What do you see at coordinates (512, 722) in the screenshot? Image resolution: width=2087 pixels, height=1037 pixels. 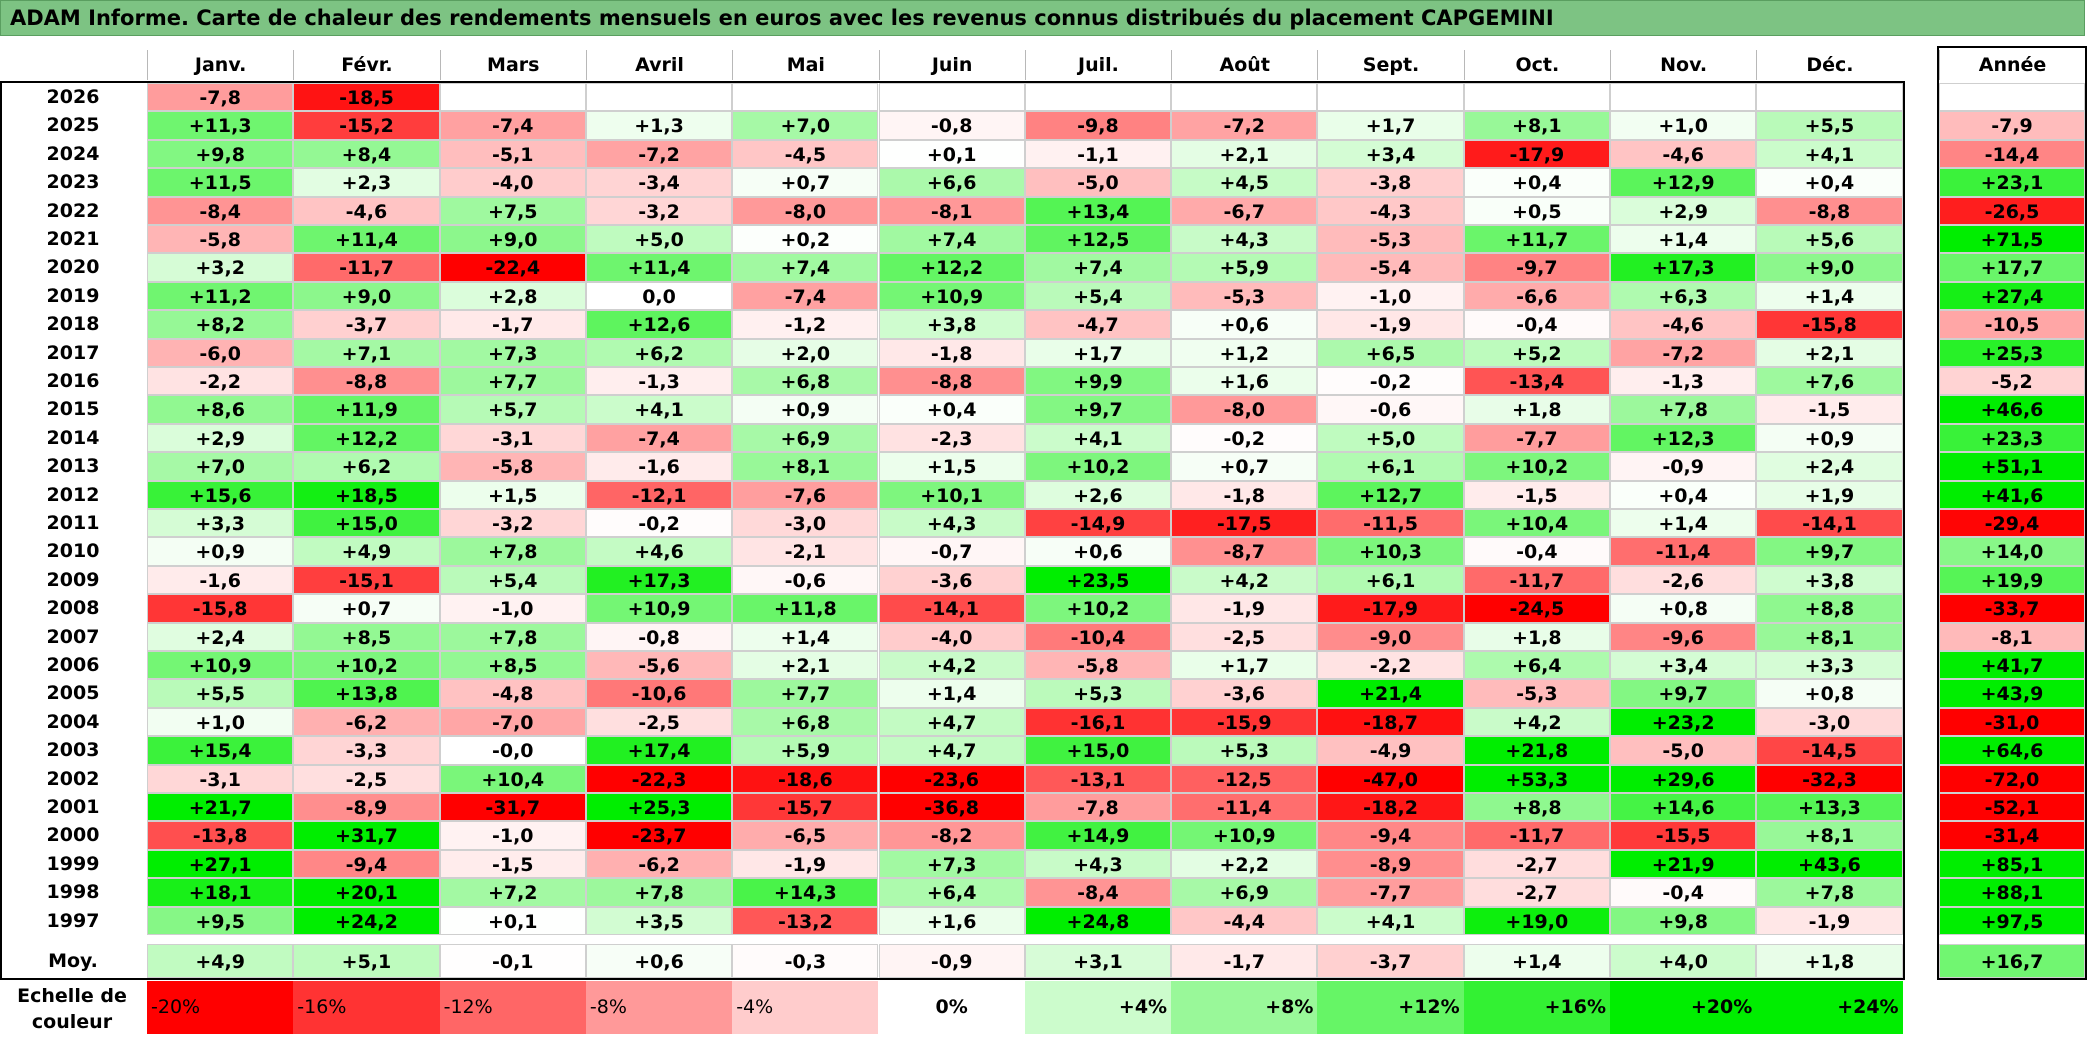 I see `heatmap-cell: -7,0` at bounding box center [512, 722].